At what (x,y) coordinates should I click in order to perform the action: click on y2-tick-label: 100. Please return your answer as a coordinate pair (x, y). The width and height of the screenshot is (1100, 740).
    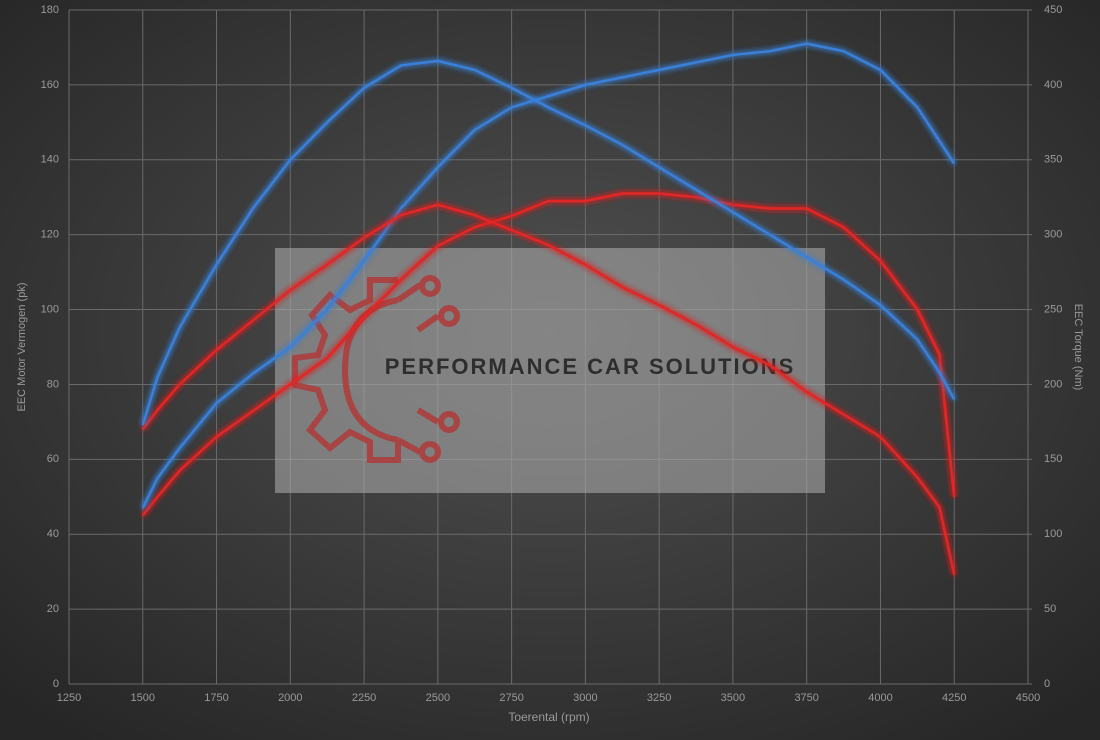
    Looking at the image, I should click on (1053, 534).